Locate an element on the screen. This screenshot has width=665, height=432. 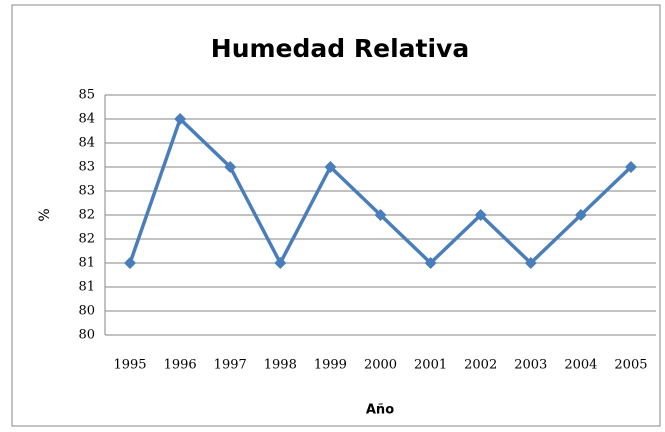
chart-title: Humedad Relativa is located at coordinates (340, 48).